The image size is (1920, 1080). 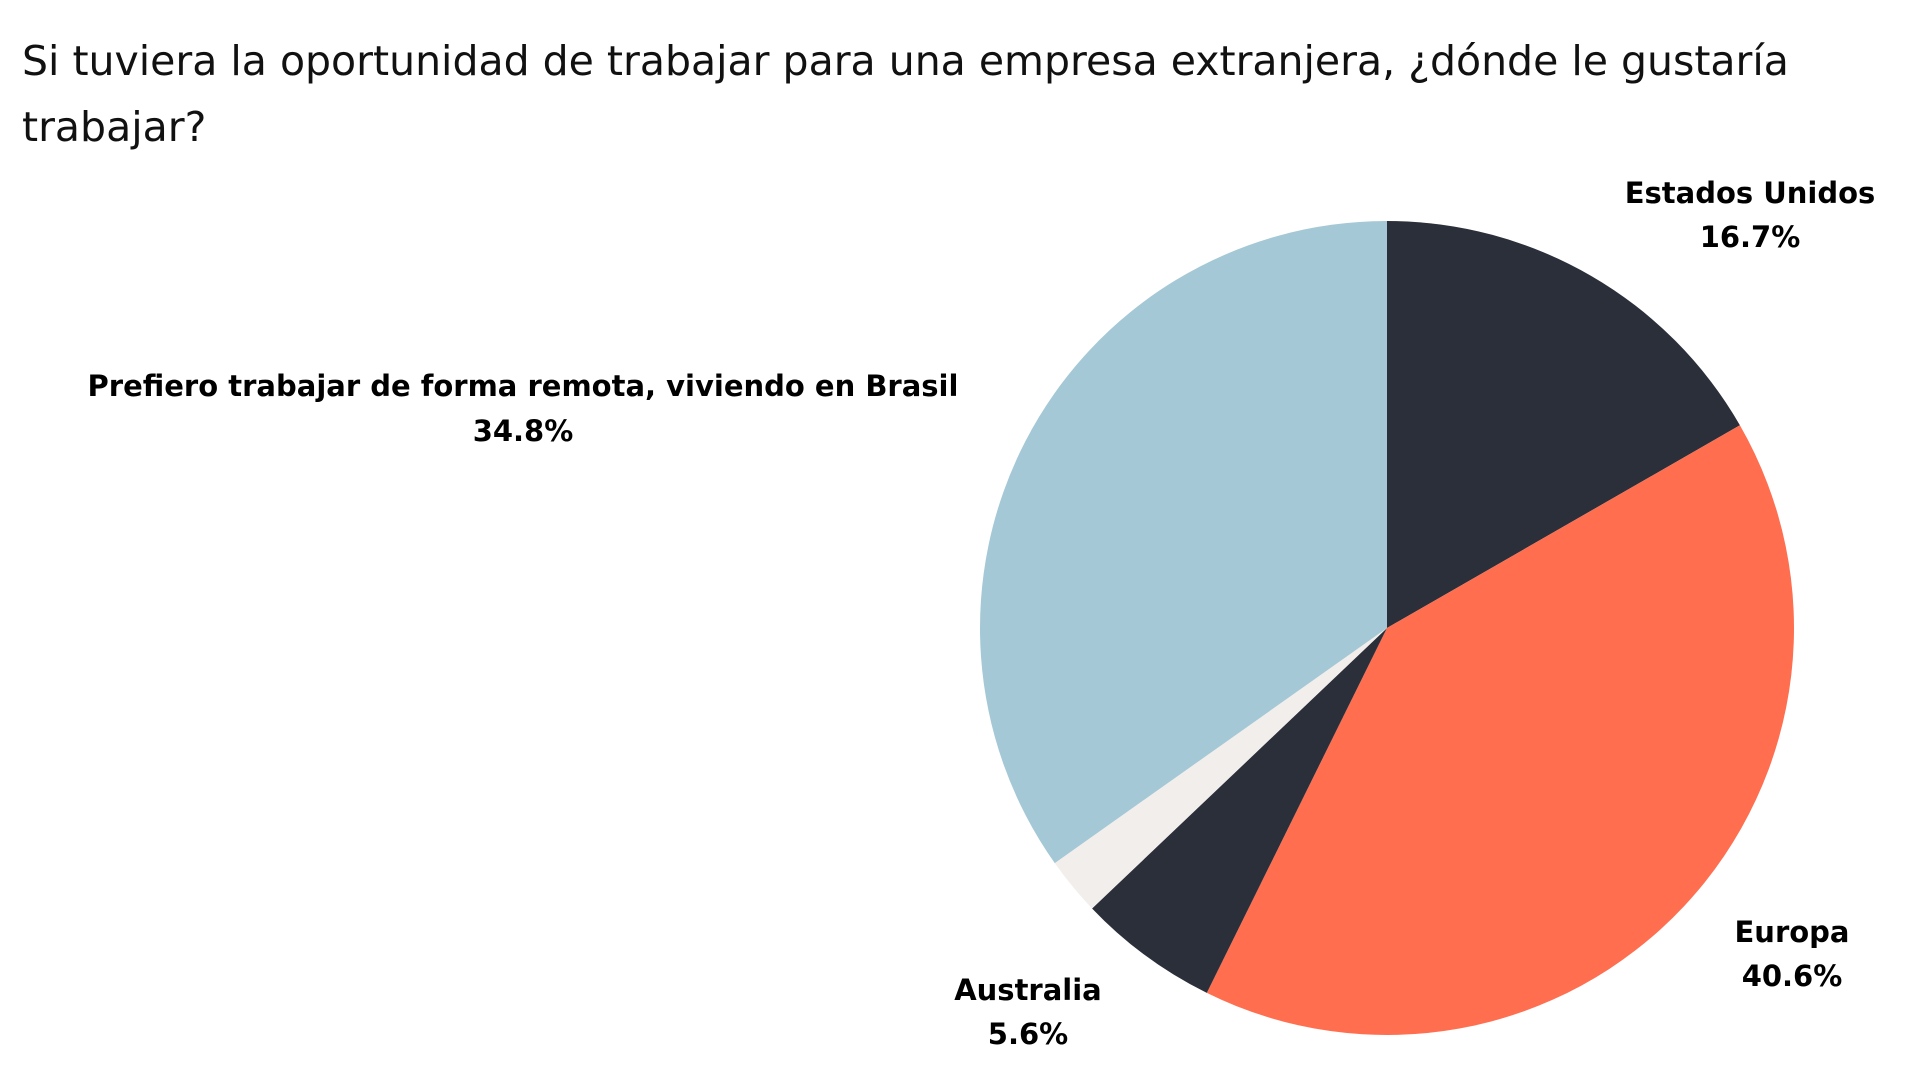 I want to click on slice-percent-estados-unidos: 16.7%, so click(x=1750, y=237).